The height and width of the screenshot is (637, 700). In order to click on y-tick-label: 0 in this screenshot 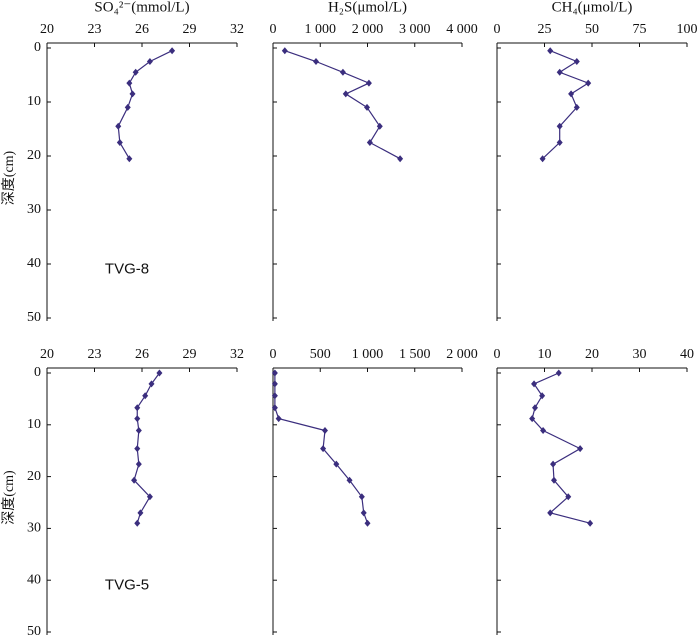, I will do `click(37, 47)`.